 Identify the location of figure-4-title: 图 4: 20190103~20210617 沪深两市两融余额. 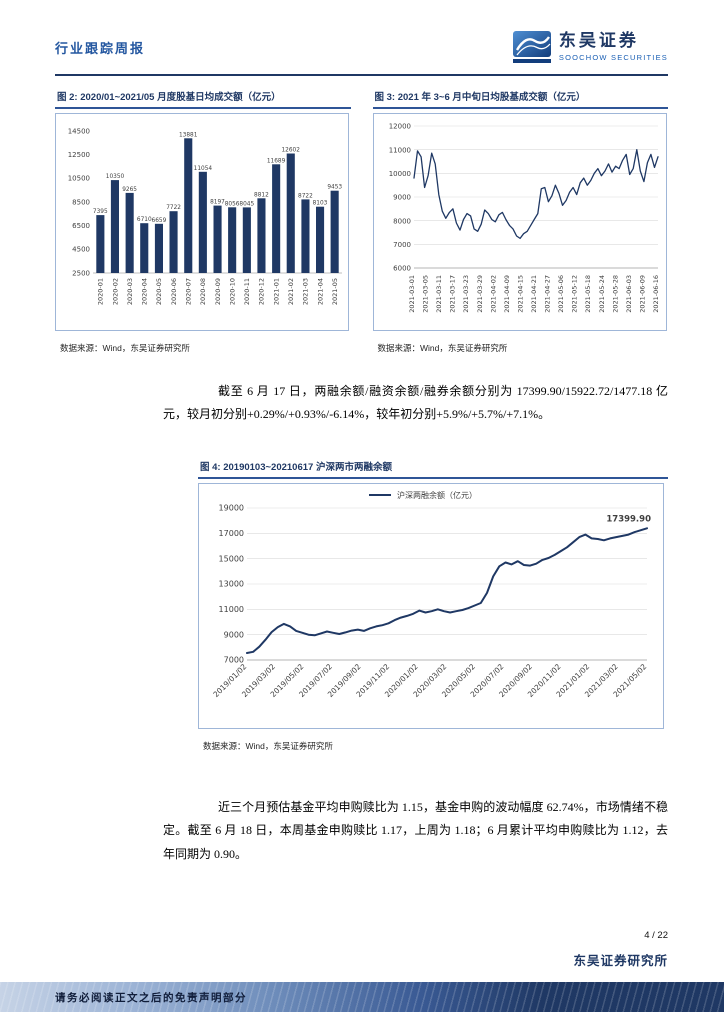
(433, 468).